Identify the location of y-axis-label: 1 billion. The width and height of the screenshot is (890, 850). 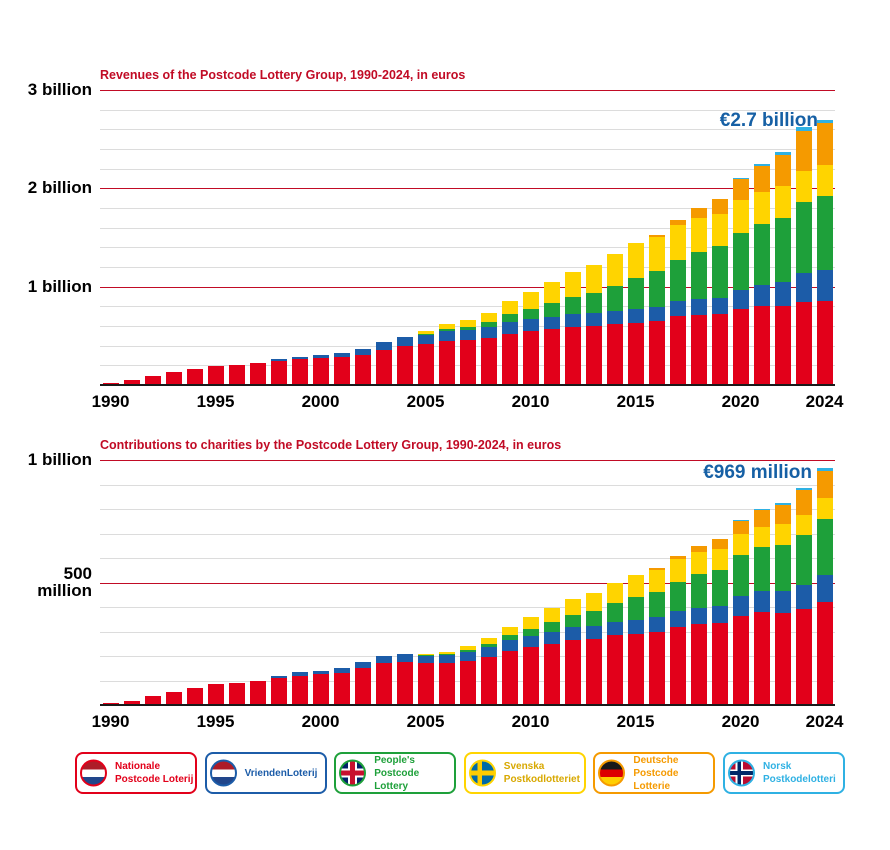
(47, 286).